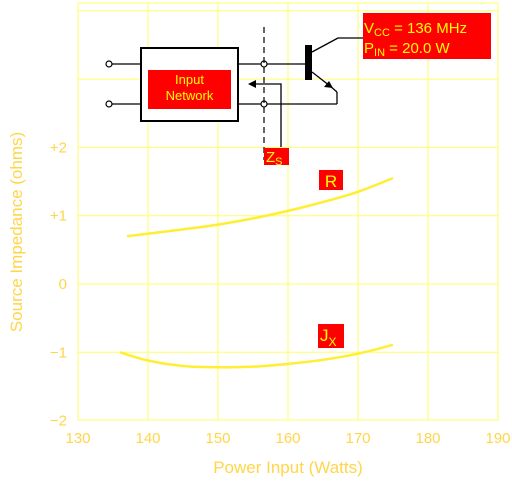 The width and height of the screenshot is (512, 484). What do you see at coordinates (16, 232) in the screenshot?
I see `y-axis-label: Source Impedance (ohms)` at bounding box center [16, 232].